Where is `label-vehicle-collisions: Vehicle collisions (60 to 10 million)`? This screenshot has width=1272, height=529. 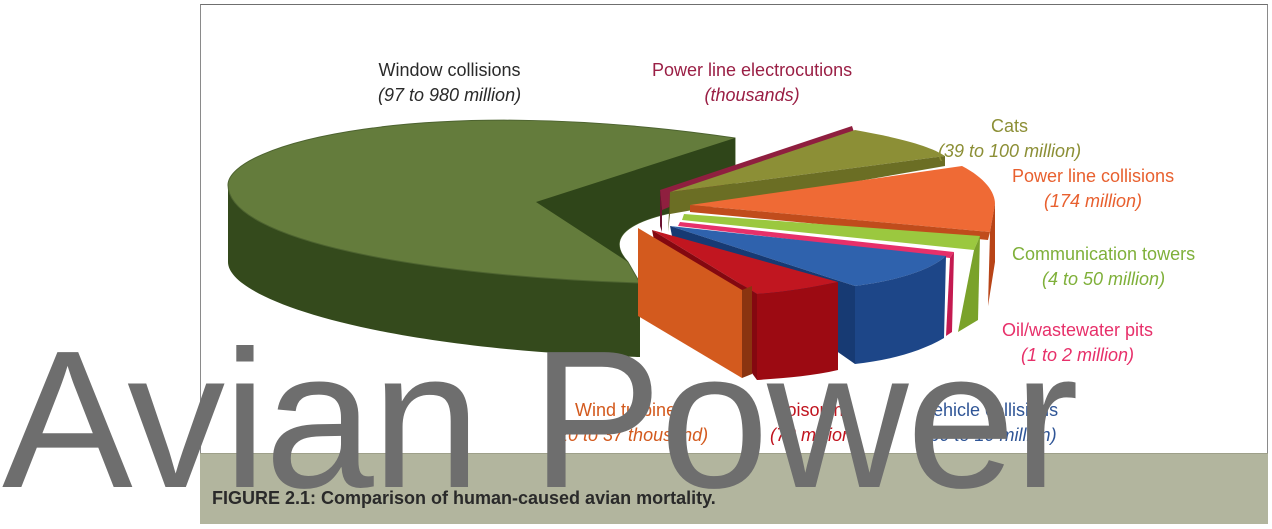 label-vehicle-collisions: Vehicle collisions (60 to 10 million) is located at coordinates (990, 422).